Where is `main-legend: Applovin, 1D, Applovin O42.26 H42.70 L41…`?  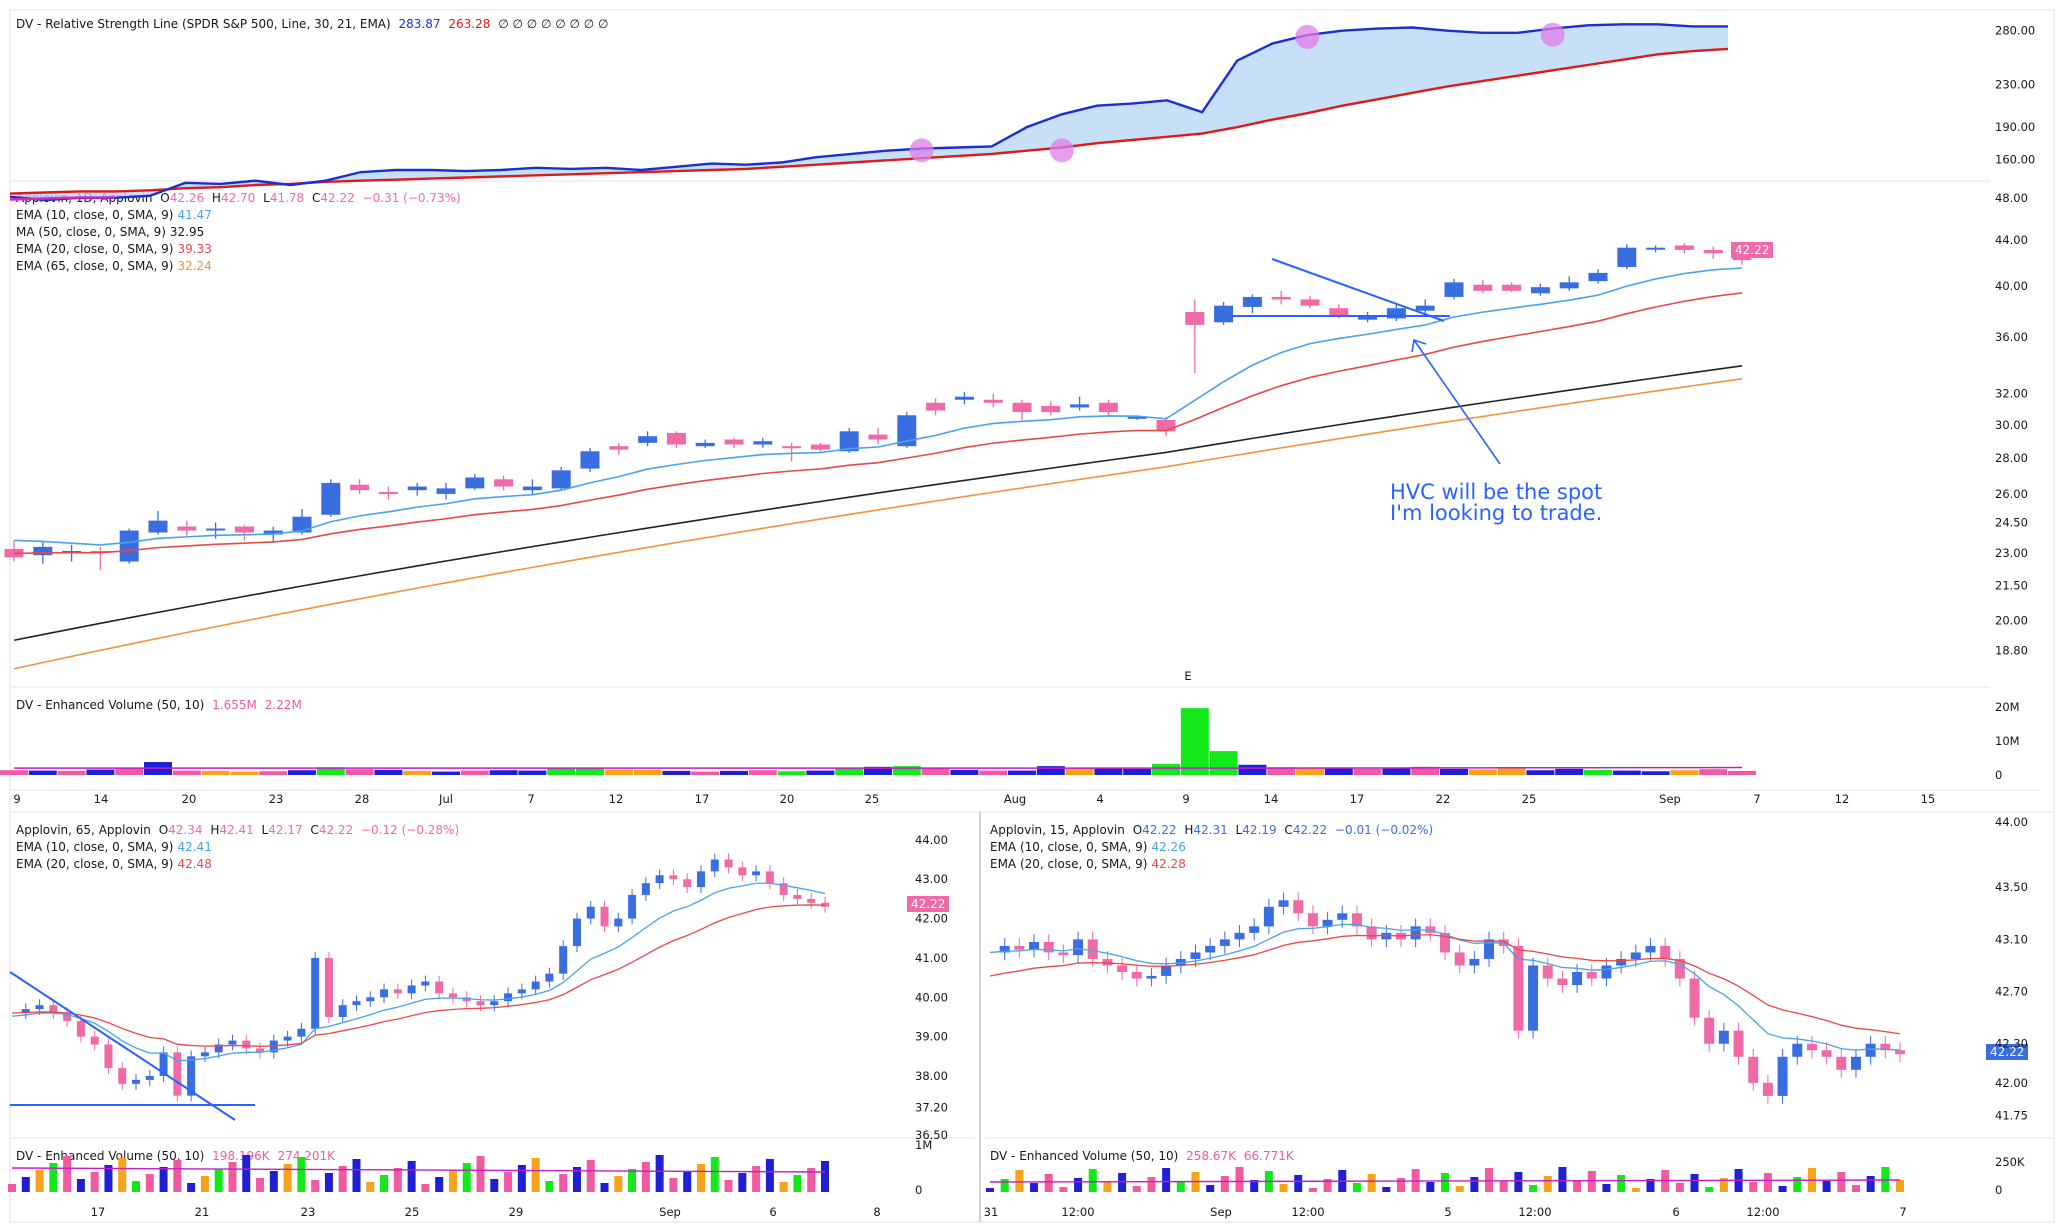 main-legend: Applovin, 1D, Applovin O42.26 H42.70 L41… is located at coordinates (238, 232).